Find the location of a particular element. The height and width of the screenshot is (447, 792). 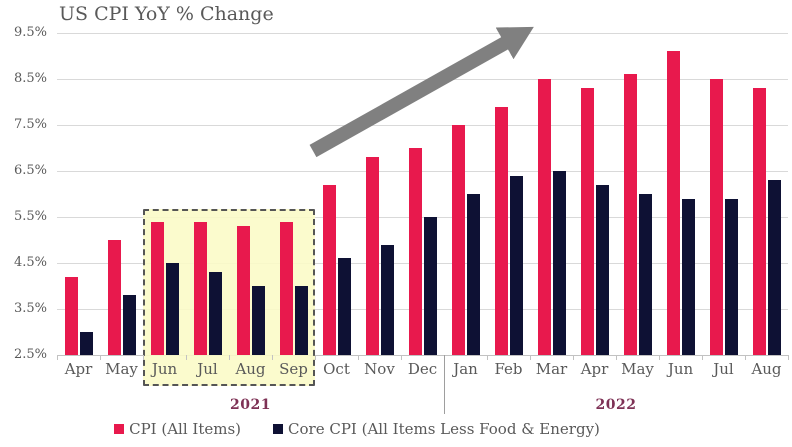

year-label: 2021 is located at coordinates (250, 405).